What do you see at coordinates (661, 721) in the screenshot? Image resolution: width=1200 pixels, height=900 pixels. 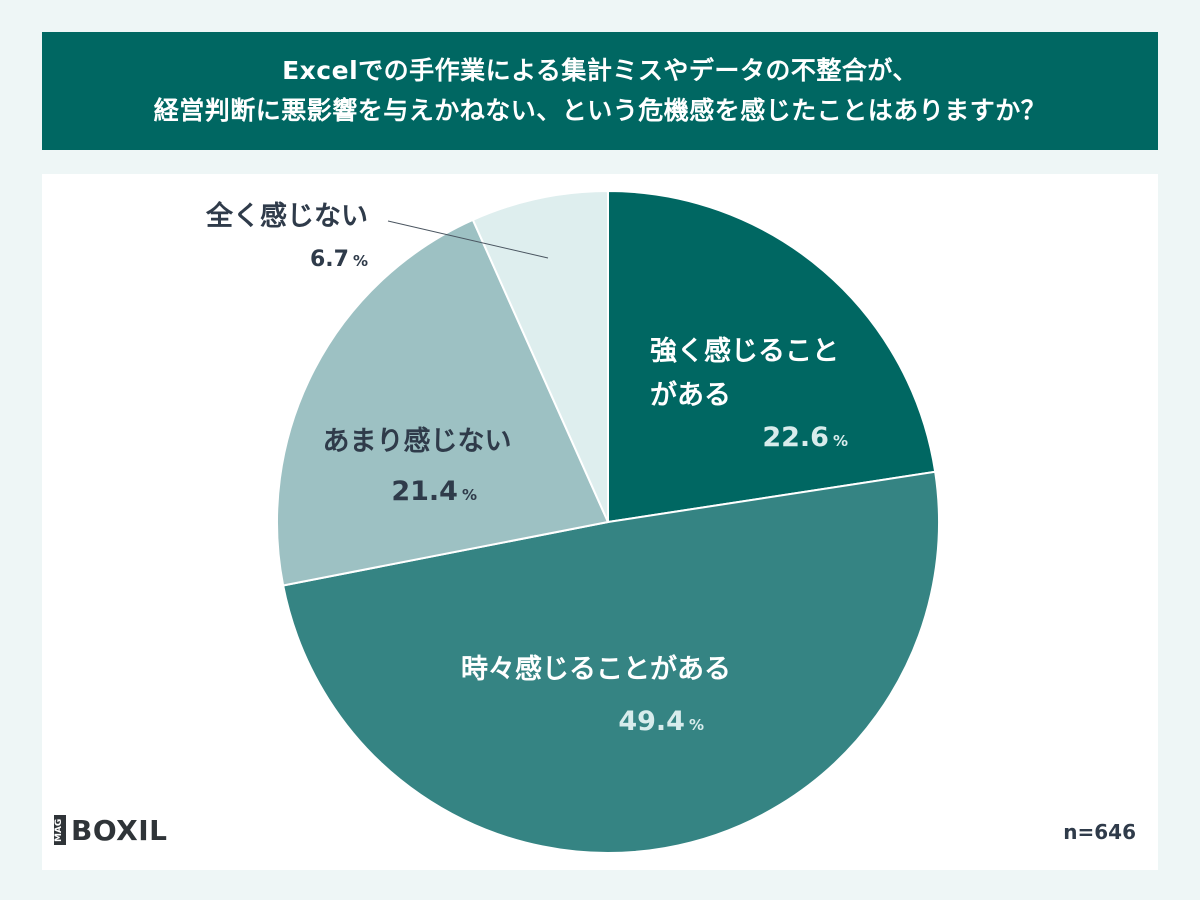 I see `slice-value-2: 49.4%` at bounding box center [661, 721].